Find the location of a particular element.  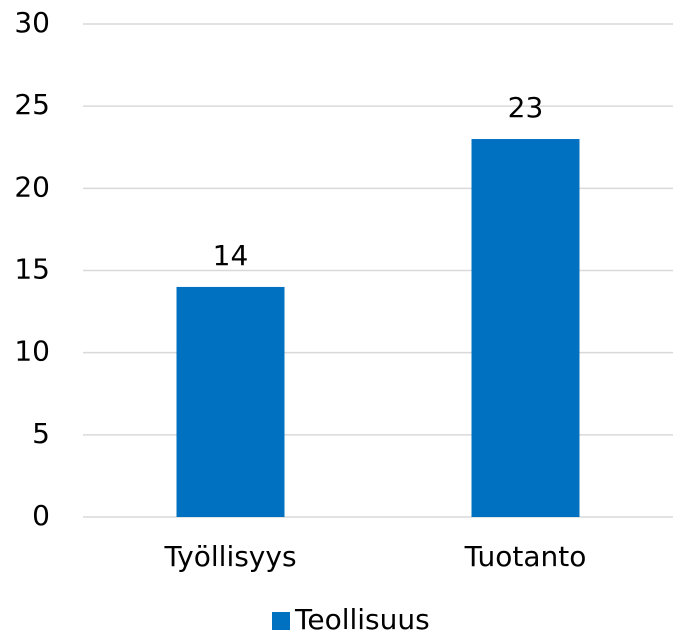

x-tick-label: Tuotanto is located at coordinates (525, 556).